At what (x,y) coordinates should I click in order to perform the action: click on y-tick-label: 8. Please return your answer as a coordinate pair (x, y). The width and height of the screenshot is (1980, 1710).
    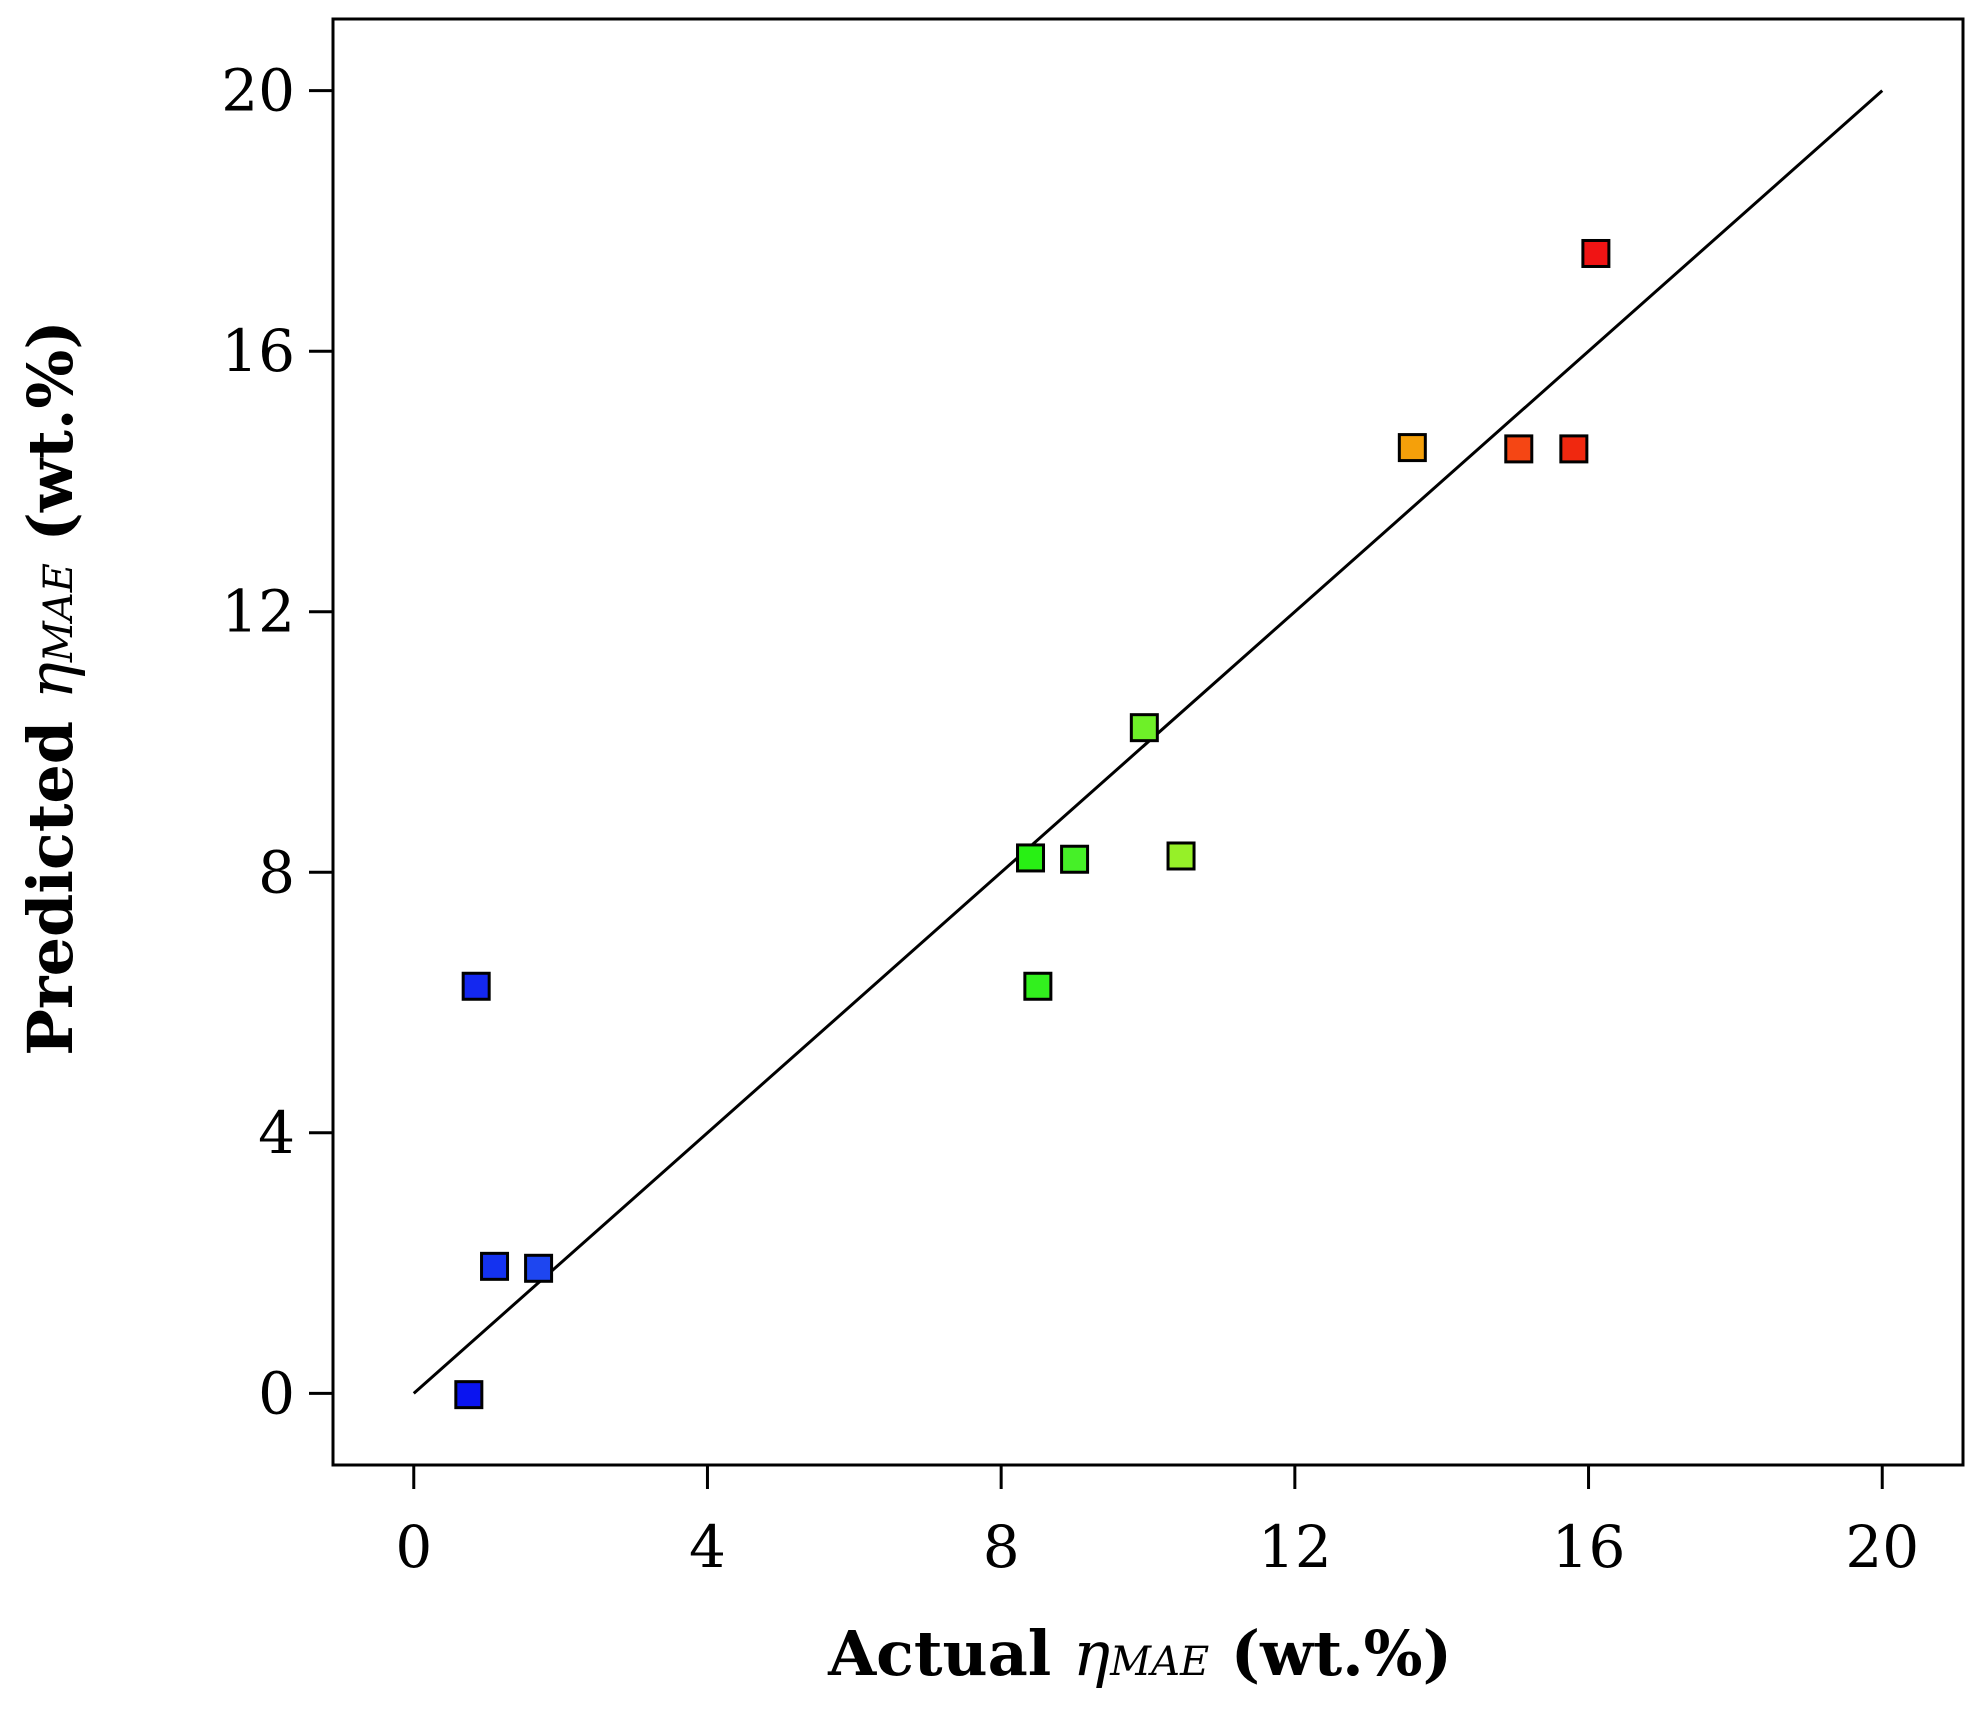
    Looking at the image, I should click on (276, 872).